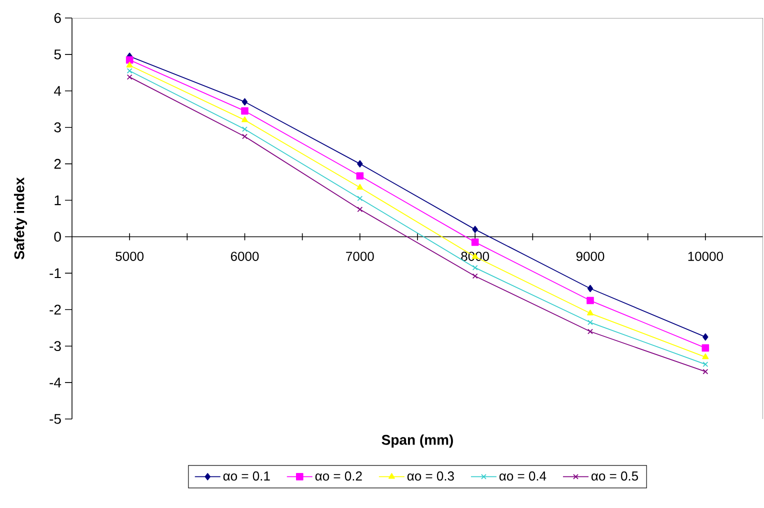  I want to click on x-tick-label: 6000, so click(244, 256).